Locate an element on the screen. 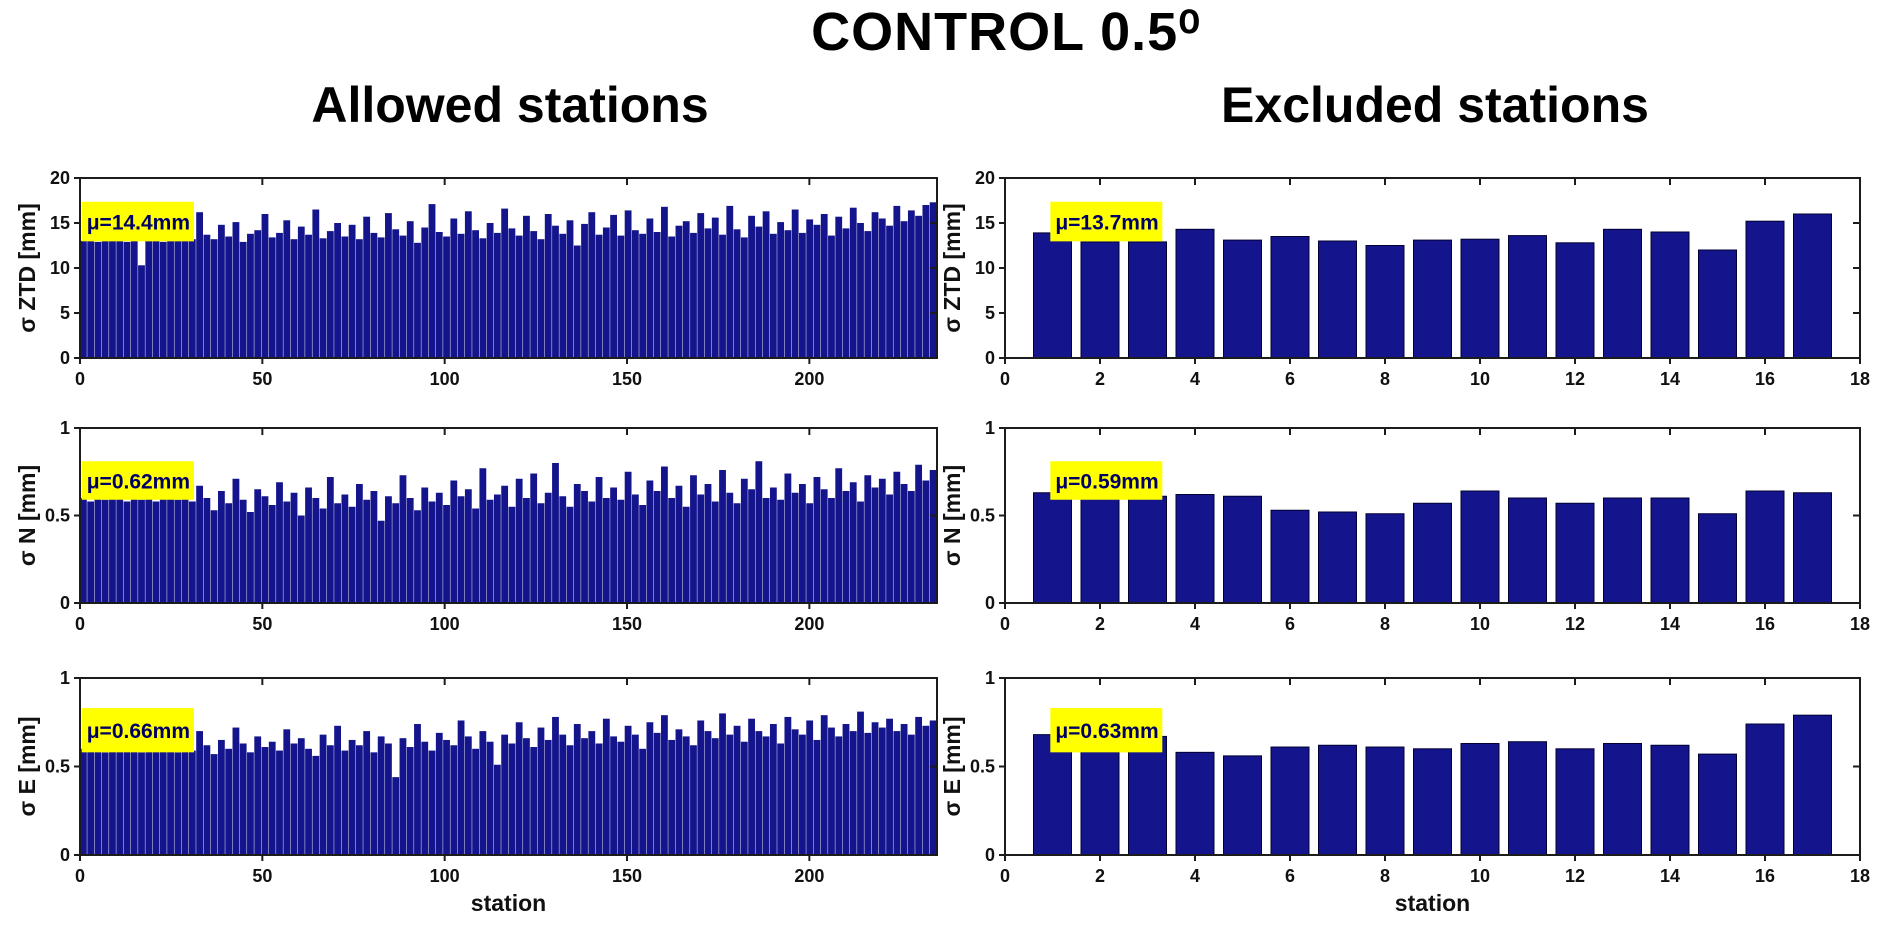  x-tick-label: 2 is located at coordinates (1100, 624).